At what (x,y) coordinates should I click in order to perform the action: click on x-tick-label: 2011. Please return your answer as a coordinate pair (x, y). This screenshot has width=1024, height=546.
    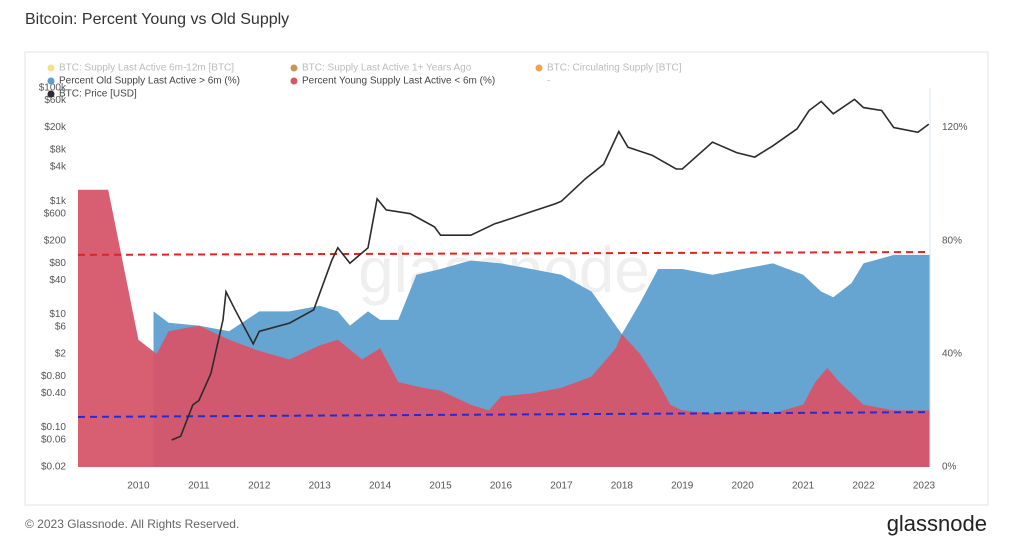
    Looking at the image, I should click on (199, 486).